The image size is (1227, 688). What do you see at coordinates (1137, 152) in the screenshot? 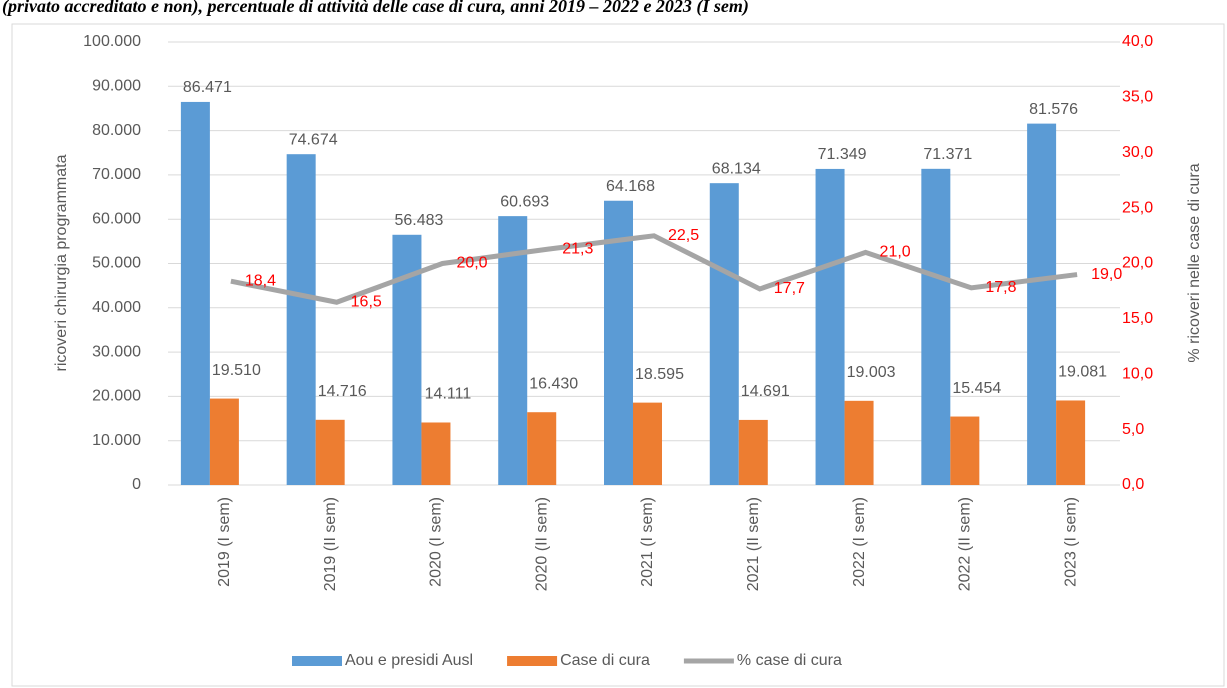
I see `y2-tick-label: 30,0` at bounding box center [1137, 152].